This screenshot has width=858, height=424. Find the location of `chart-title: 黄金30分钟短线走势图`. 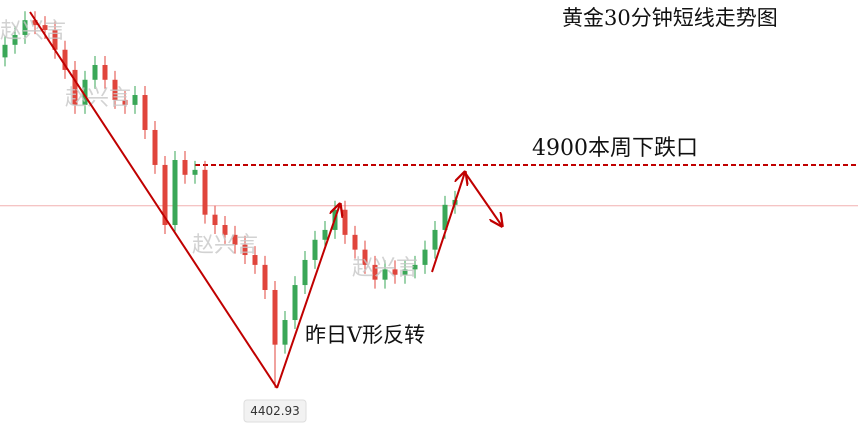

chart-title: 黄金30分钟短线走势图 is located at coordinates (670, 18).